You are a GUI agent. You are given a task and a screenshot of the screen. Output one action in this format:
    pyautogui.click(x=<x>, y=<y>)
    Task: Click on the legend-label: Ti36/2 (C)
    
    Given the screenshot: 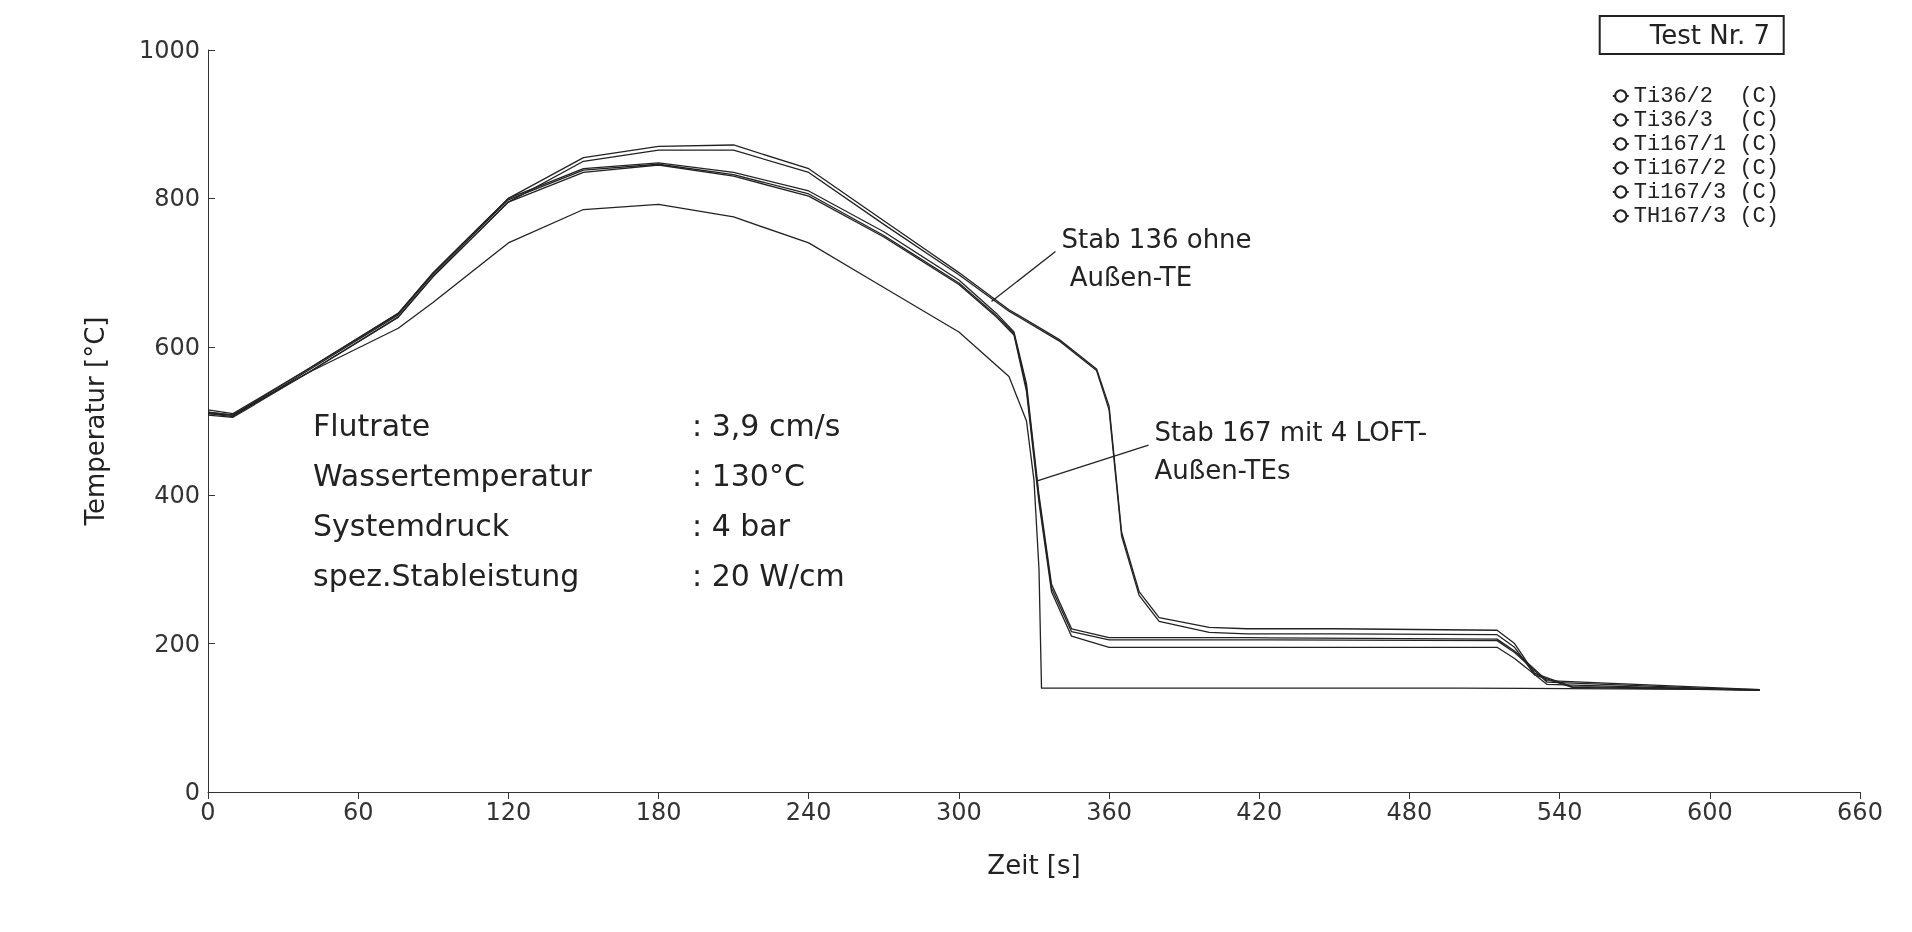 What is the action you would take?
    pyautogui.click(x=1706, y=96)
    